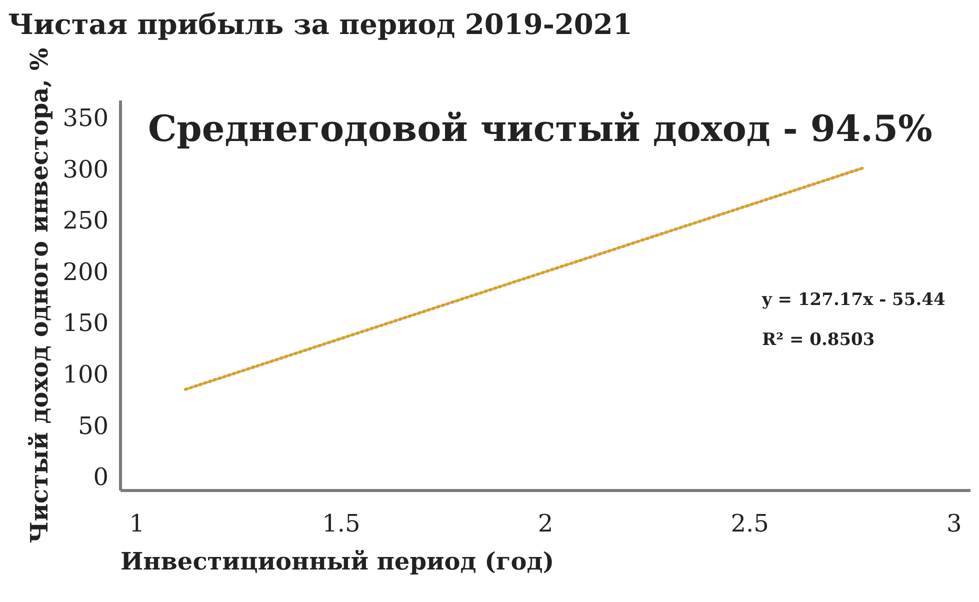  I want to click on annotation: y = 127.17x - 55.44, so click(853, 300).